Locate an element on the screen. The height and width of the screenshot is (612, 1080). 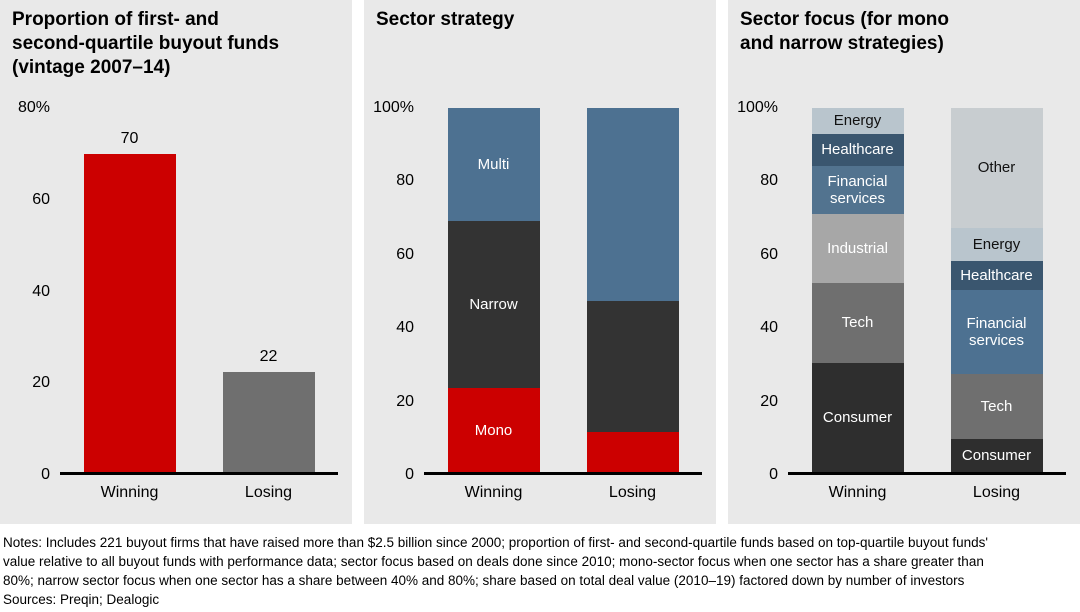
data-label: 22 is located at coordinates (268, 356).